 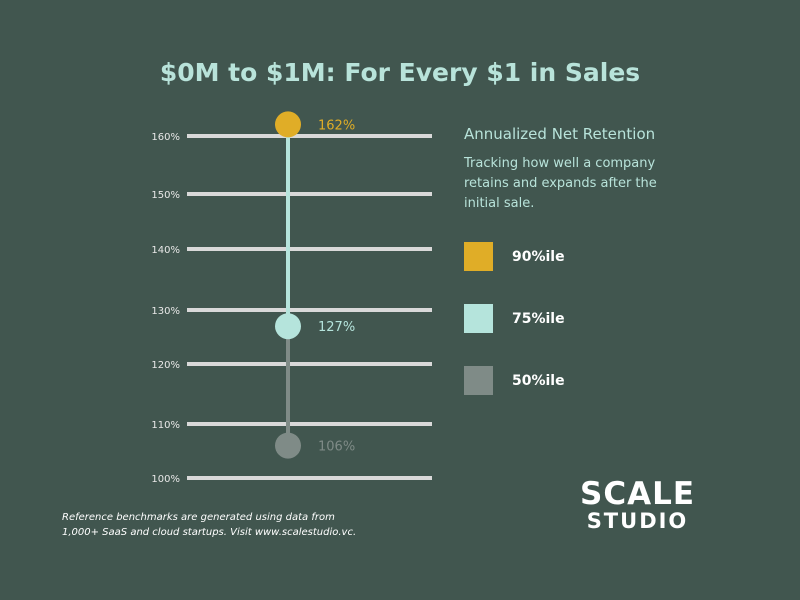 I want to click on legend-label: 50%ile, so click(x=538, y=380).